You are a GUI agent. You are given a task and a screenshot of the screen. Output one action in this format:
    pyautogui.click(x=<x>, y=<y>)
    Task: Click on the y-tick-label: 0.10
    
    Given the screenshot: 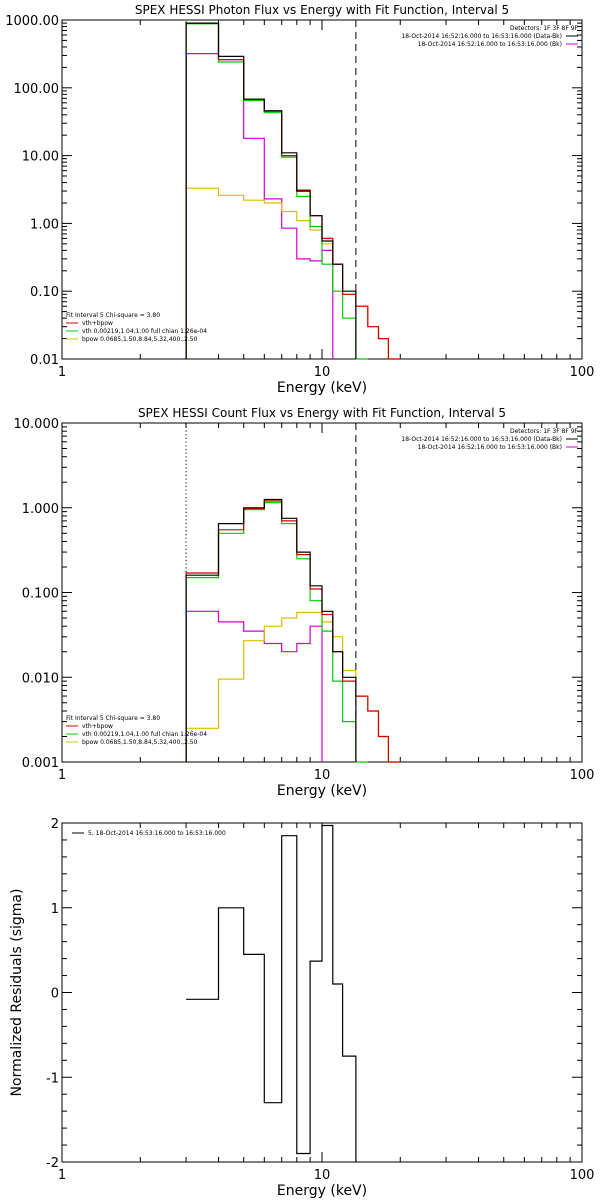 What is the action you would take?
    pyautogui.click(x=44, y=292)
    